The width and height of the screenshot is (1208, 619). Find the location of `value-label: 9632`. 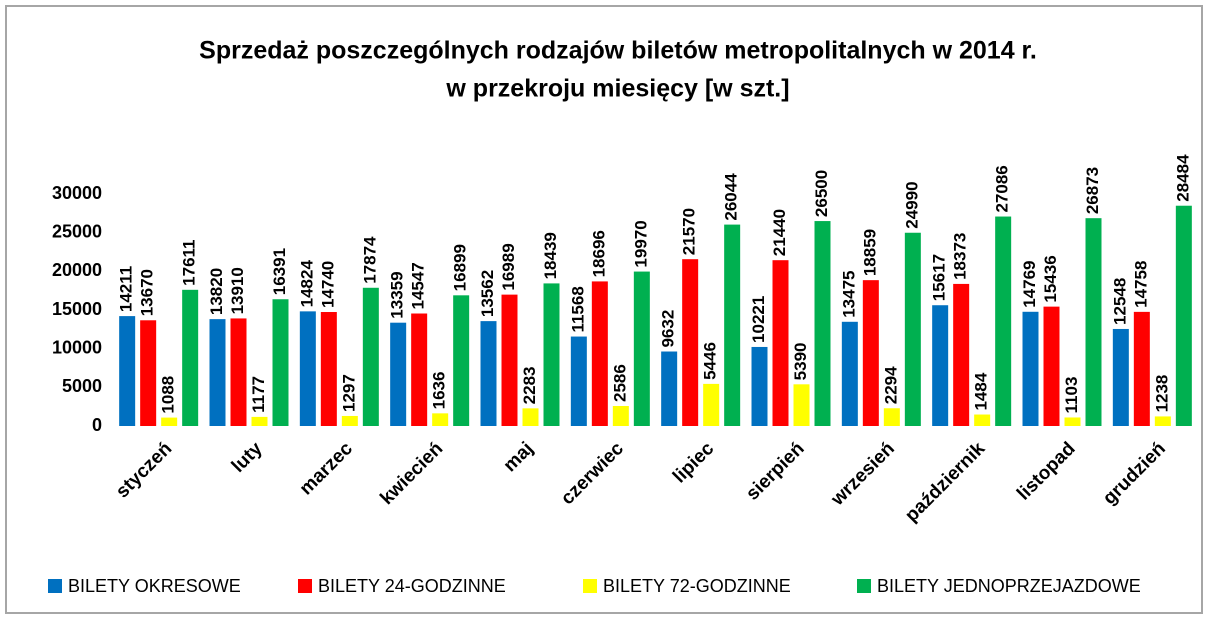

value-label: 9632 is located at coordinates (668, 329).